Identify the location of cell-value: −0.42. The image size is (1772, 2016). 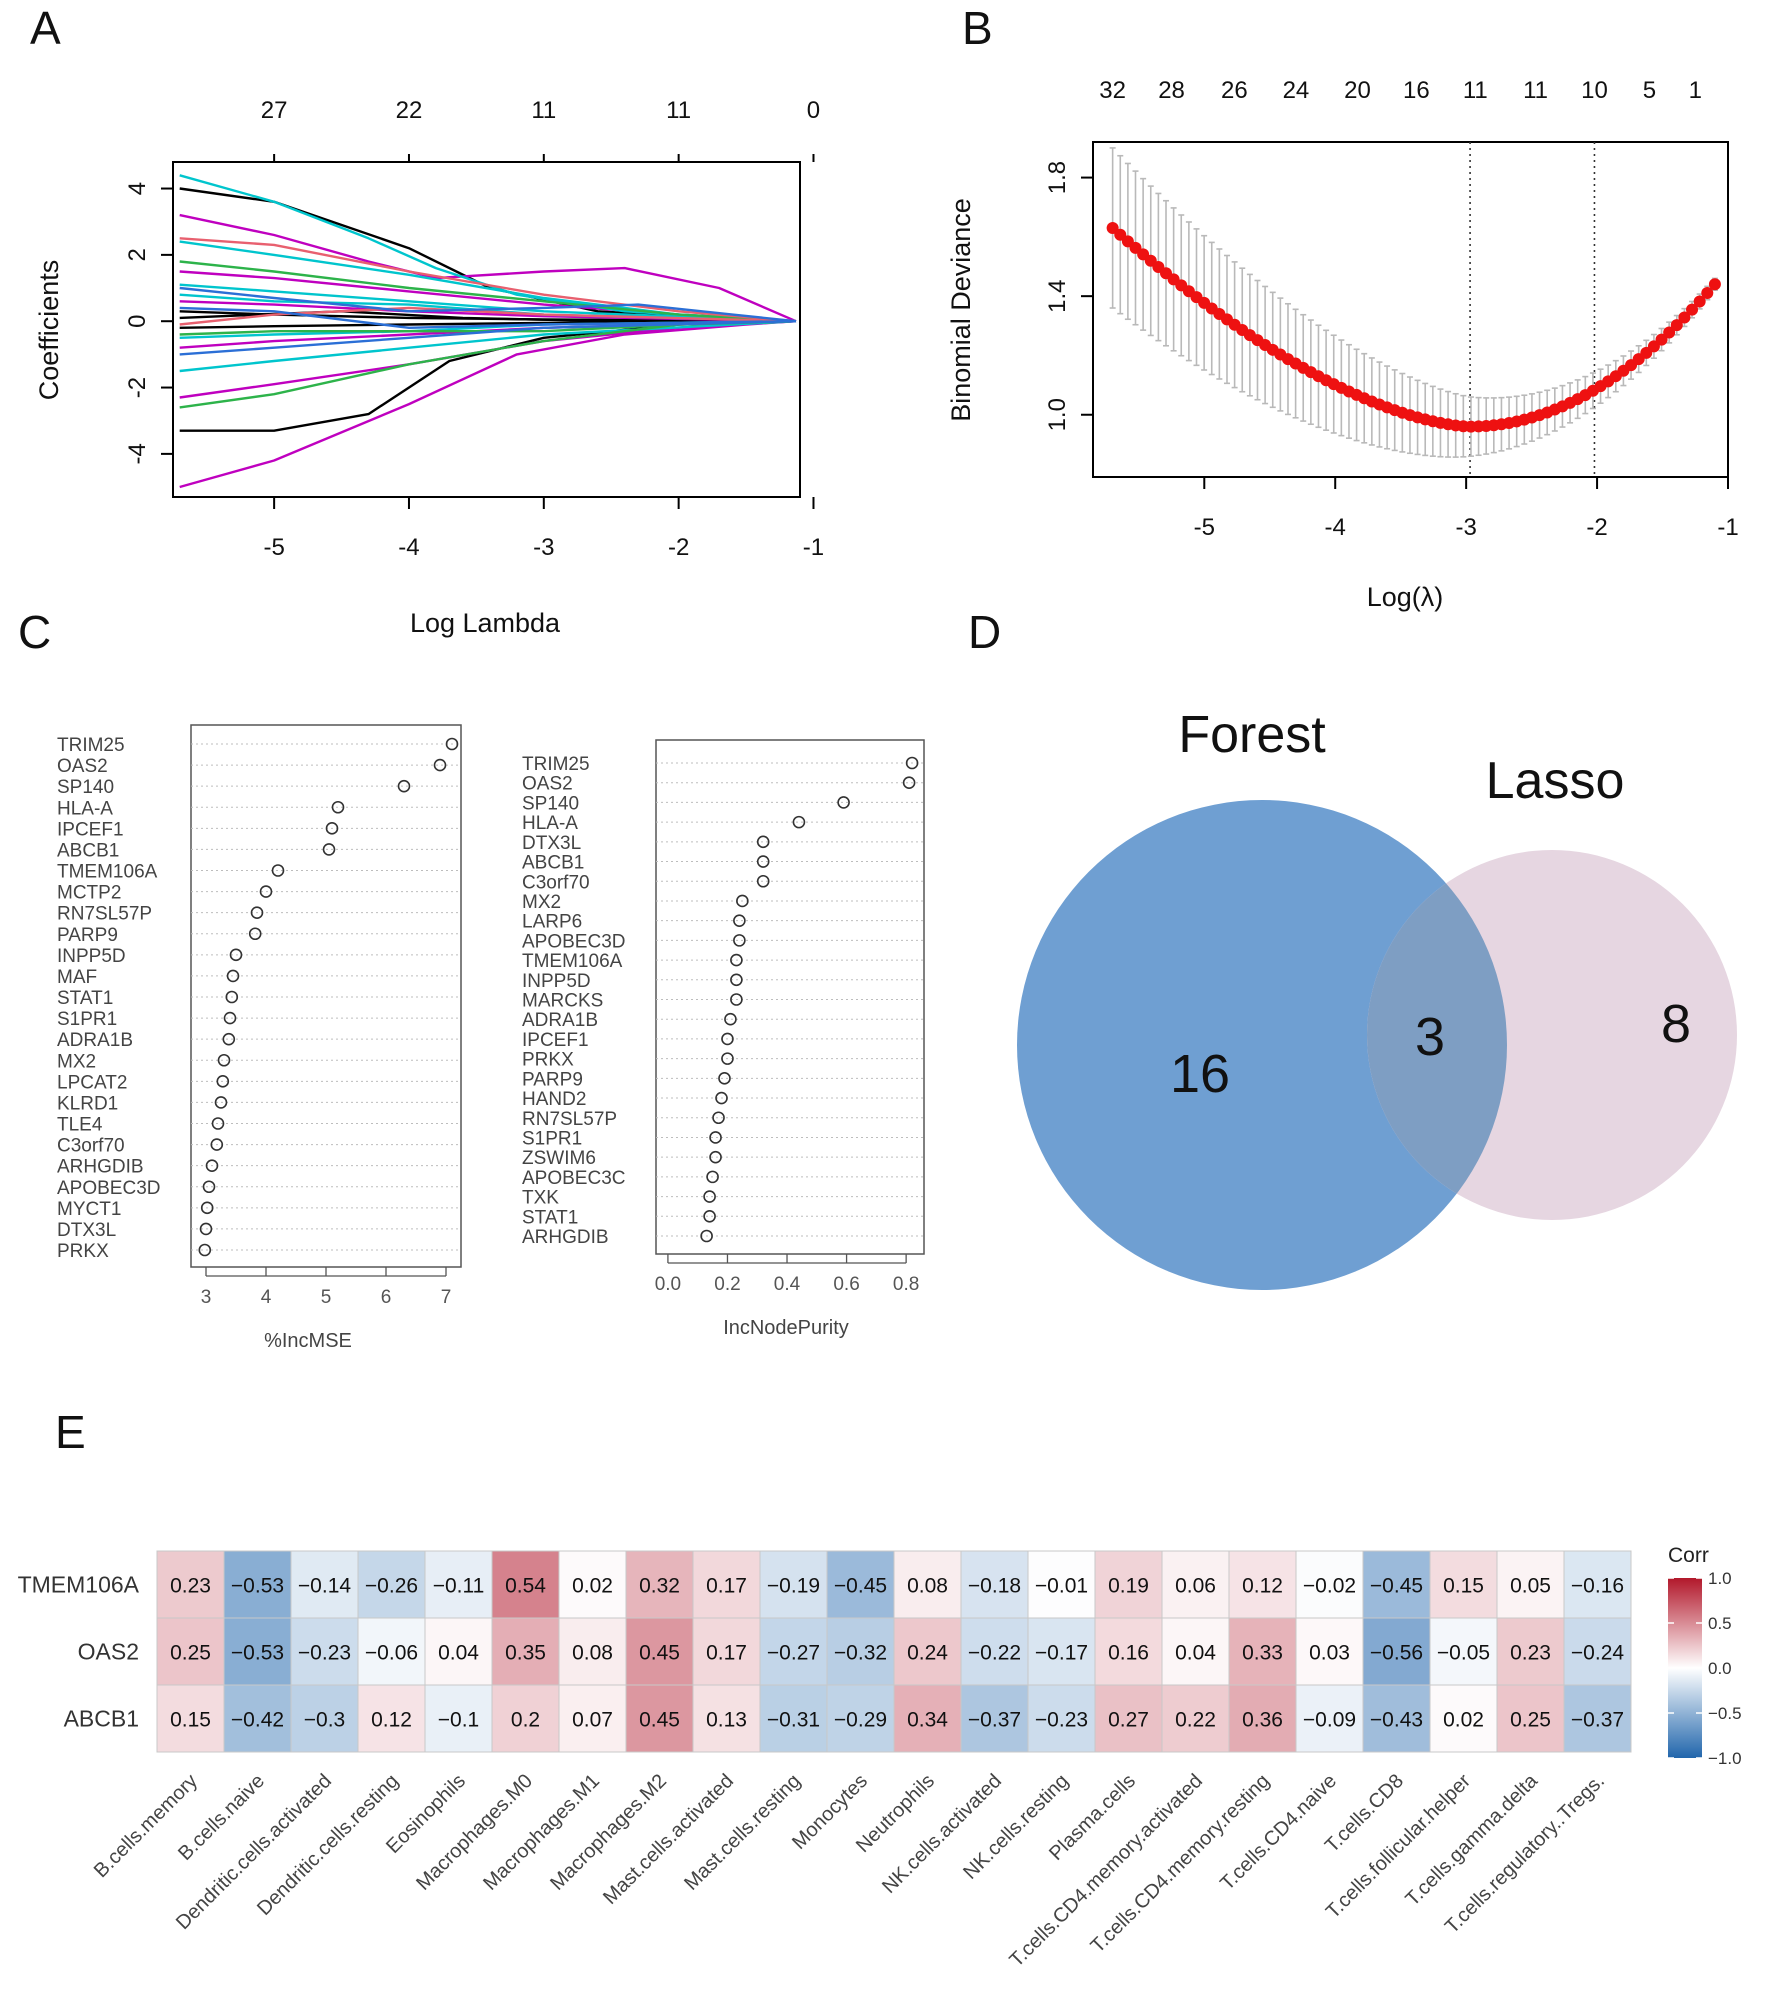
(257, 1720).